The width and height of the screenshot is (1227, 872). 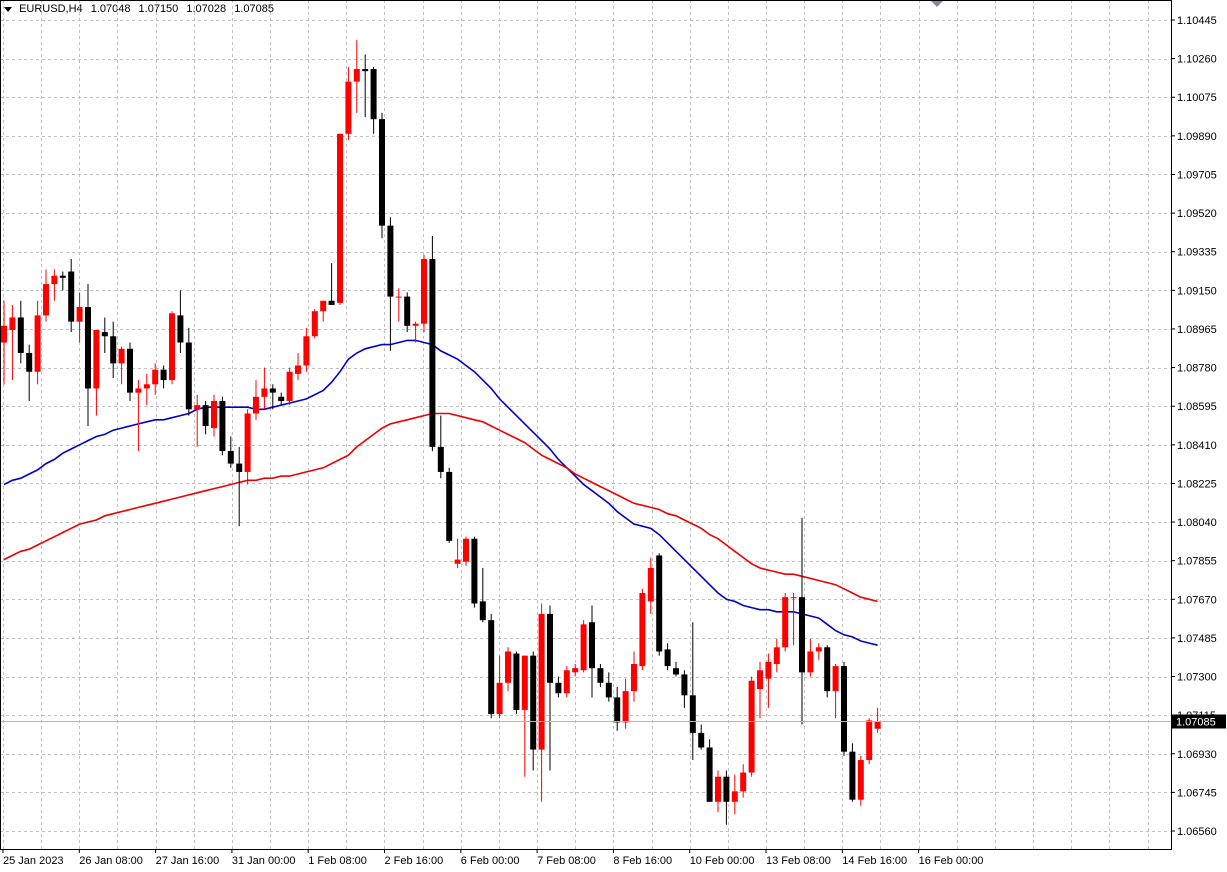 I want to click on x-tick-label: 14 Feb 16:00, so click(x=874, y=861).